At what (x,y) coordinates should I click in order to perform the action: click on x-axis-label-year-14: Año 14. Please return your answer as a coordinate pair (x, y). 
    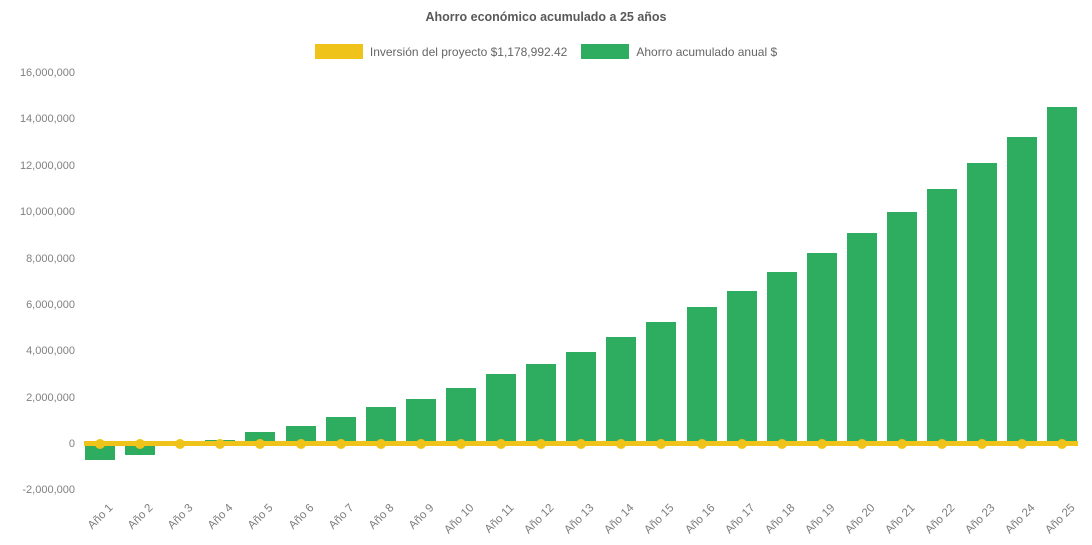
    Looking at the image, I should click on (619, 519).